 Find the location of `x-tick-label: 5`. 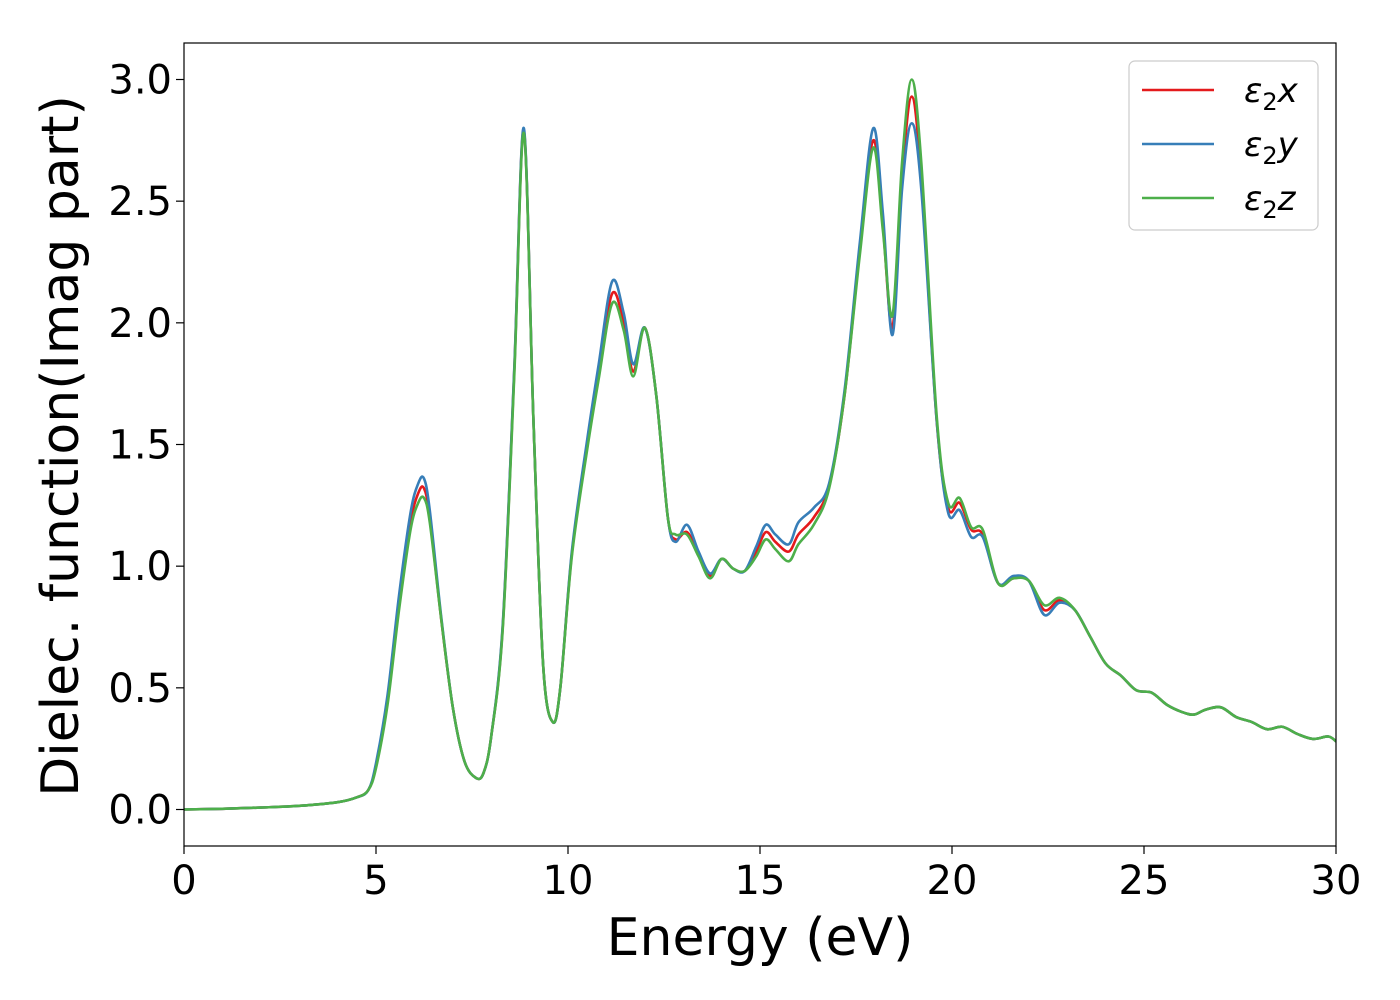

x-tick-label: 5 is located at coordinates (375, 881).